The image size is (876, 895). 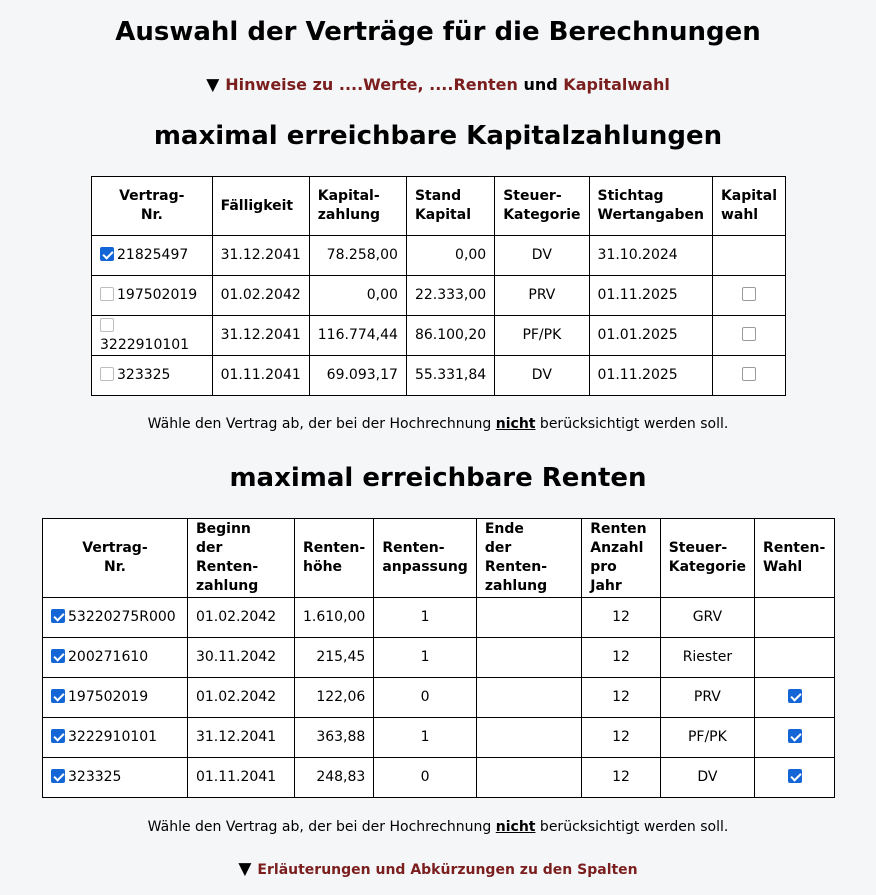 I want to click on vertrag-nr-cell: 21825497, so click(x=152, y=255).